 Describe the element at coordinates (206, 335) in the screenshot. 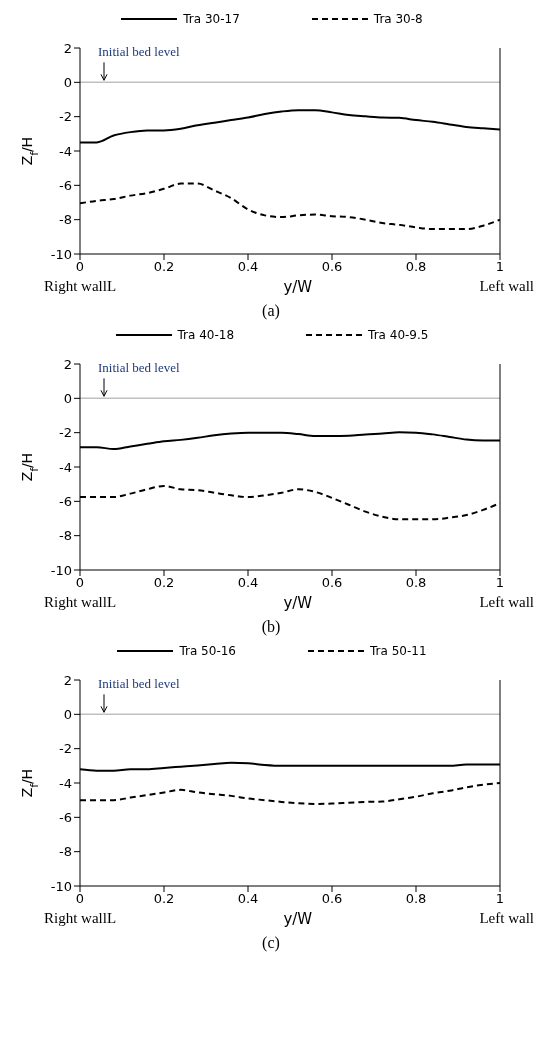

I see `legend-label: Tra 40-18` at that location.